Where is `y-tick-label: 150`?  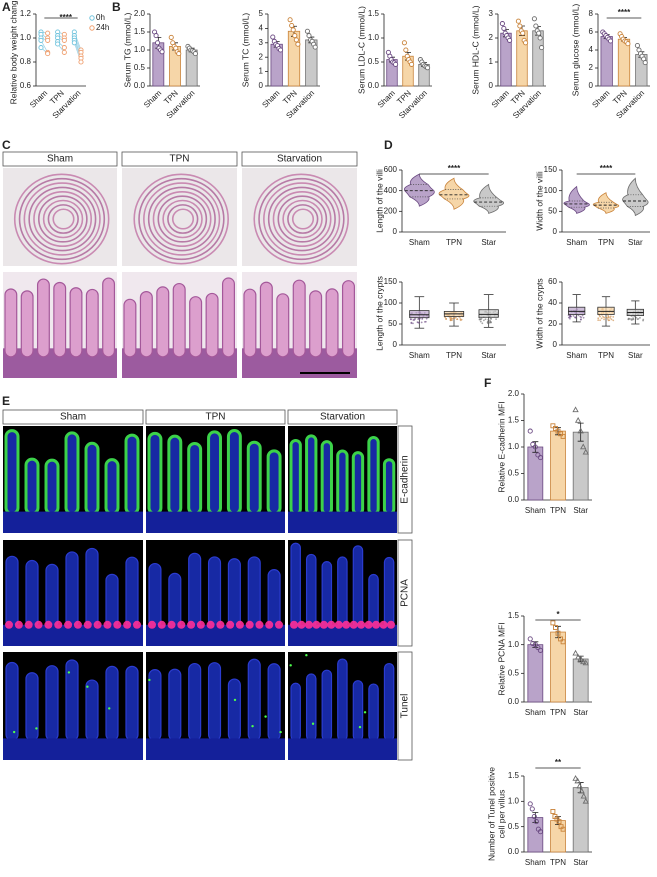
y-tick-label: 150 is located at coordinates (391, 281).